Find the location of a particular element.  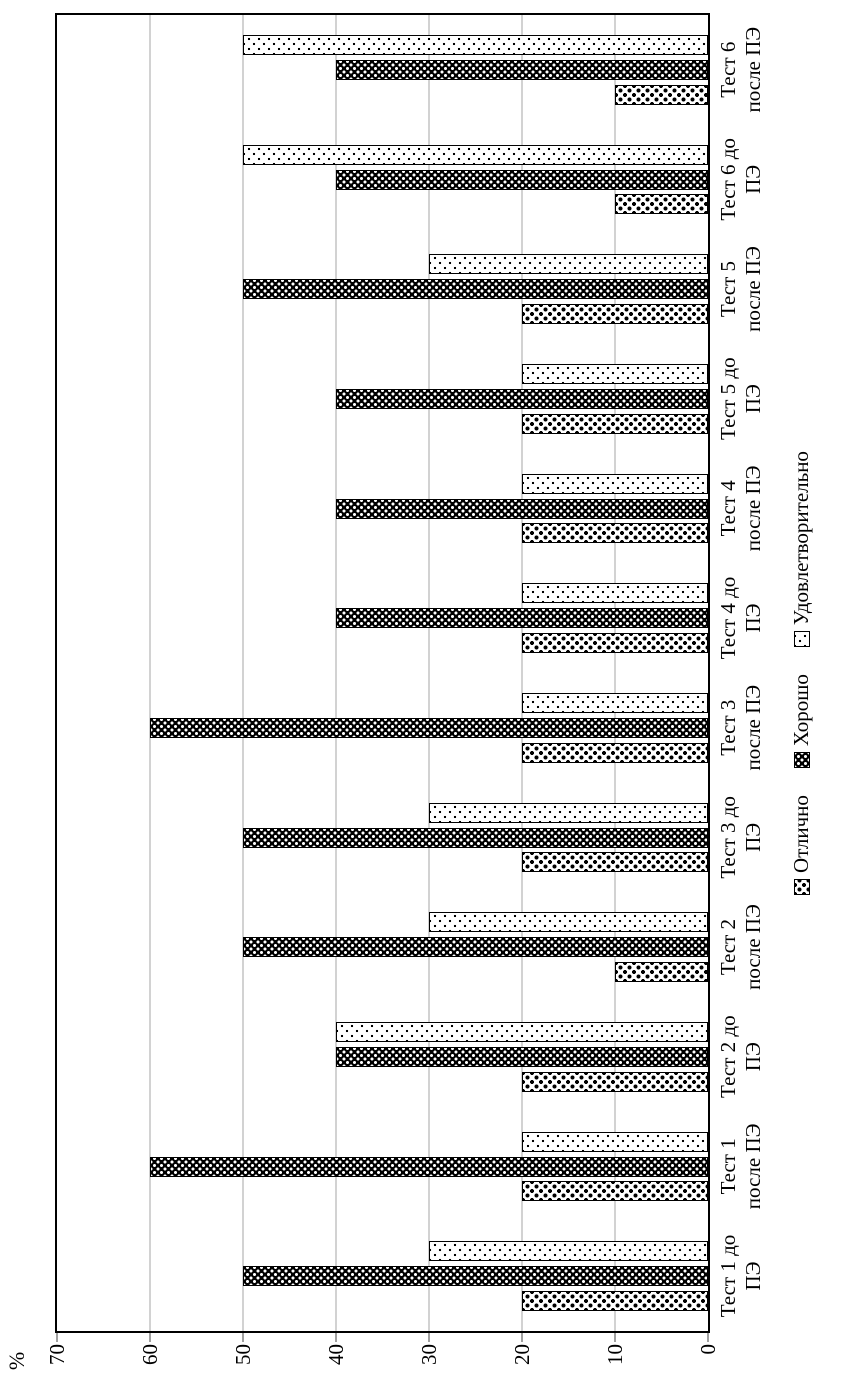

category-label: Тест 6 после ПЭ is located at coordinates (741, 70).